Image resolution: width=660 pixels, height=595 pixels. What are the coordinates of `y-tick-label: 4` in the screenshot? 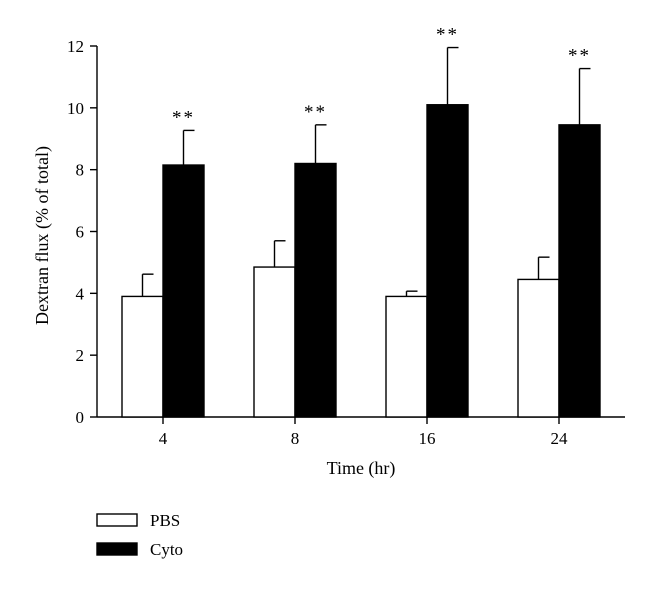 It's located at (80, 293).